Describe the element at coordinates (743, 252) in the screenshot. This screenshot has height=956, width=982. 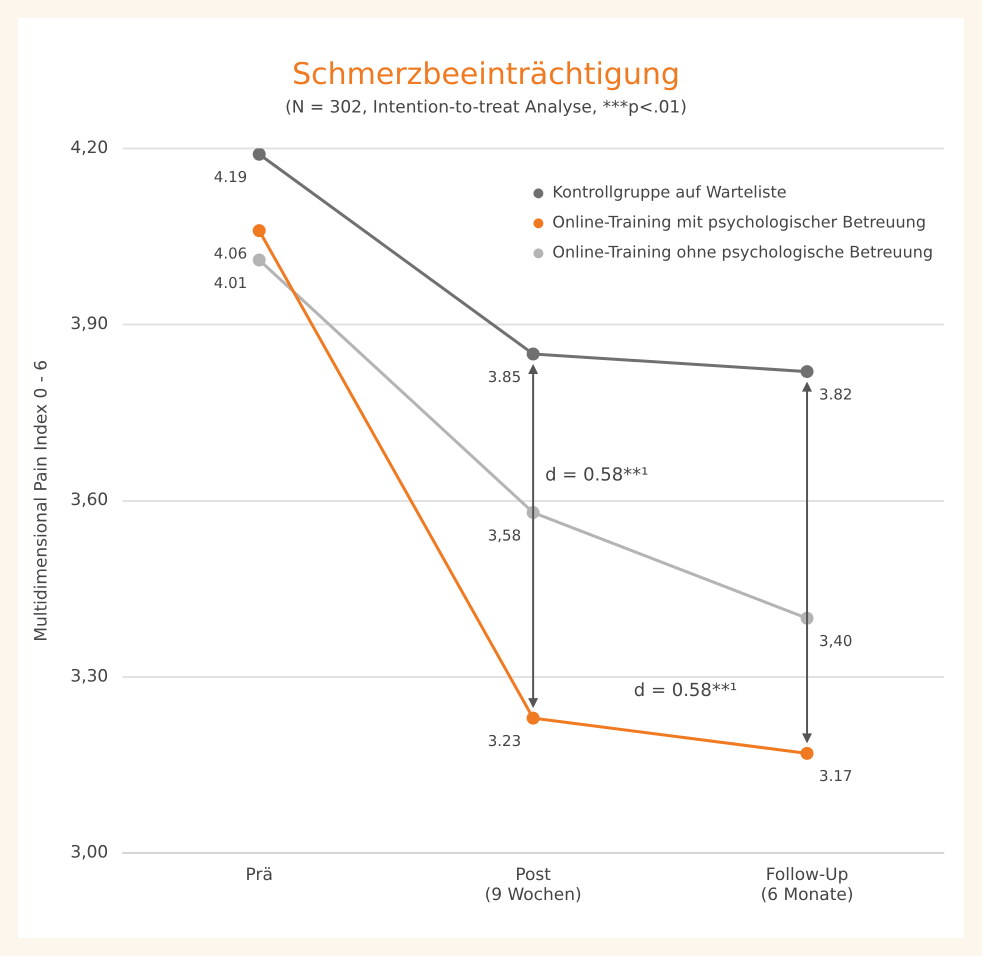
I see `legend-label: Online-Training ohne psychologische Betreuung` at that location.